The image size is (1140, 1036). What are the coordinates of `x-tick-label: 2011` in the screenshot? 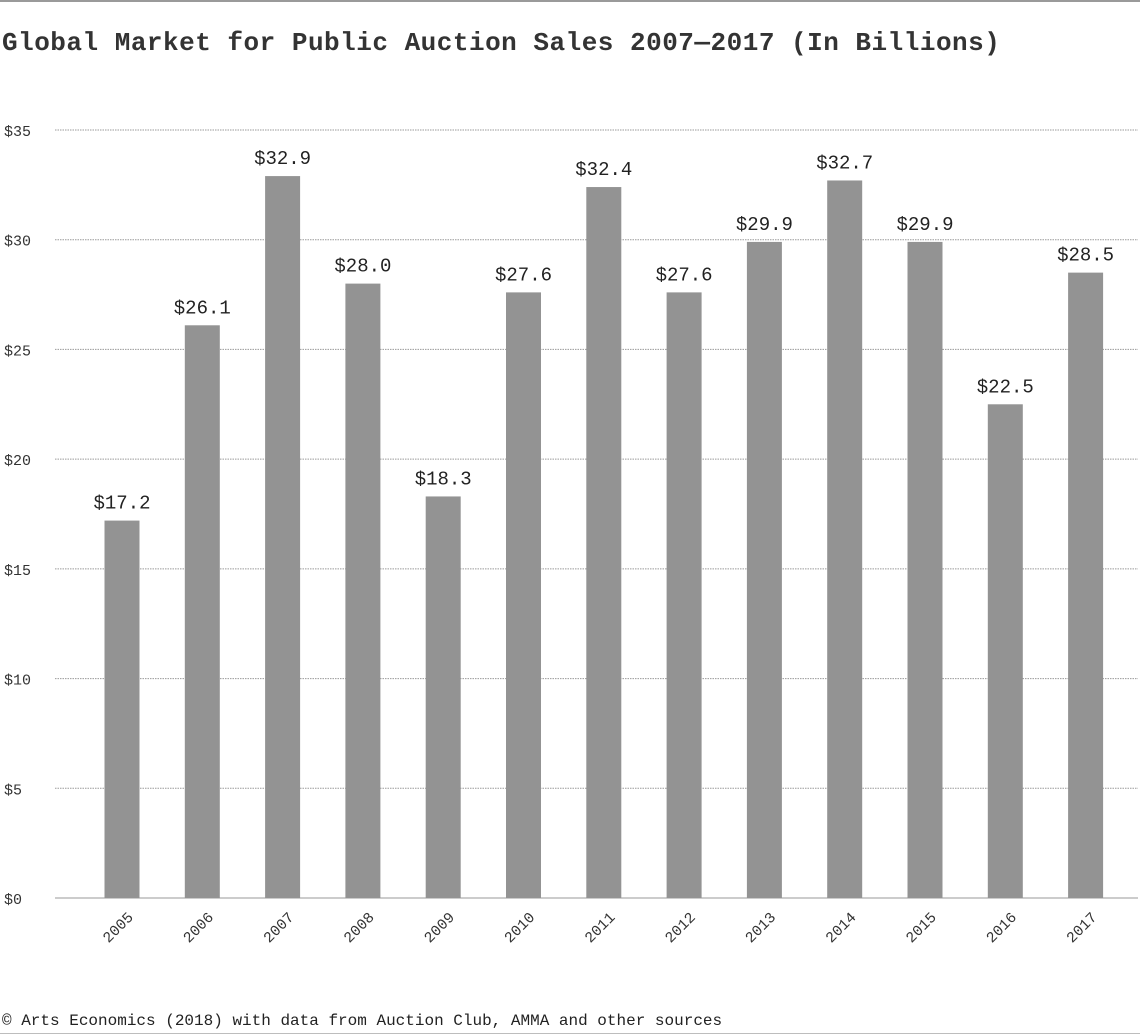 It's located at (600, 928).